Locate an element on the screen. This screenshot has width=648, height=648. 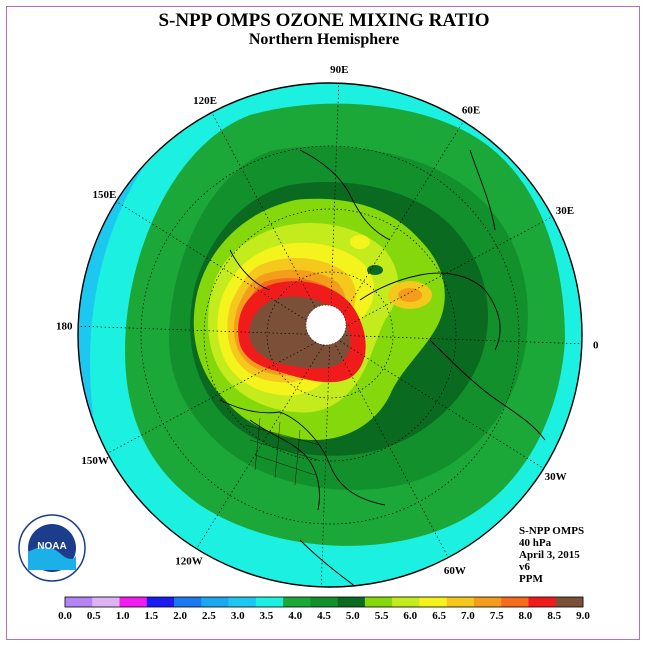
colorbar-tick-label: 6.0 is located at coordinates (410, 616).